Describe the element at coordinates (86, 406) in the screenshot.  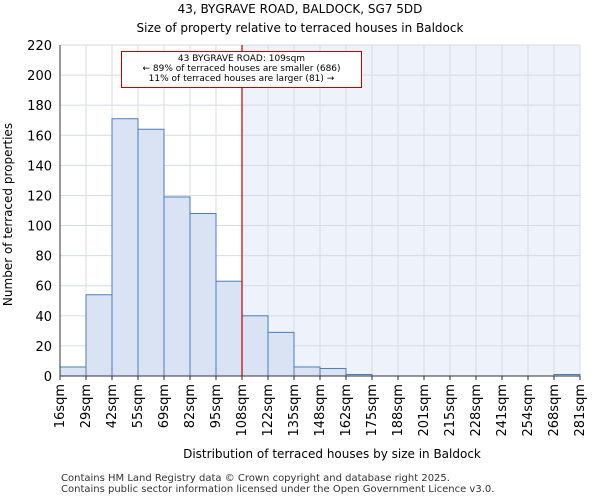
I see `x-tick-label: 29sqm` at that location.